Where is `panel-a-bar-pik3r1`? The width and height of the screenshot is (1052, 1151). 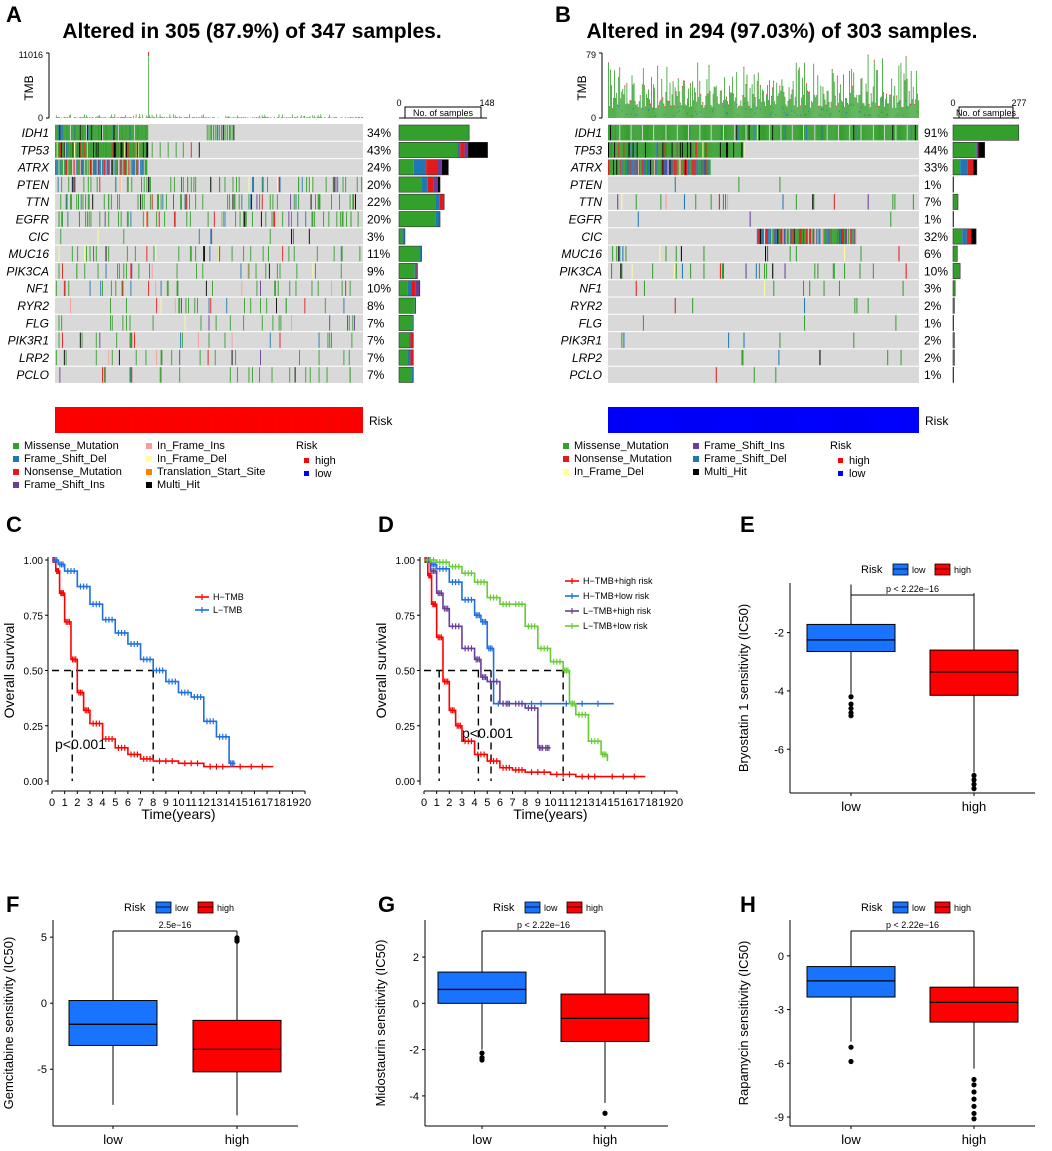
panel-a-bar-pik3r1 is located at coordinates (409, 340).